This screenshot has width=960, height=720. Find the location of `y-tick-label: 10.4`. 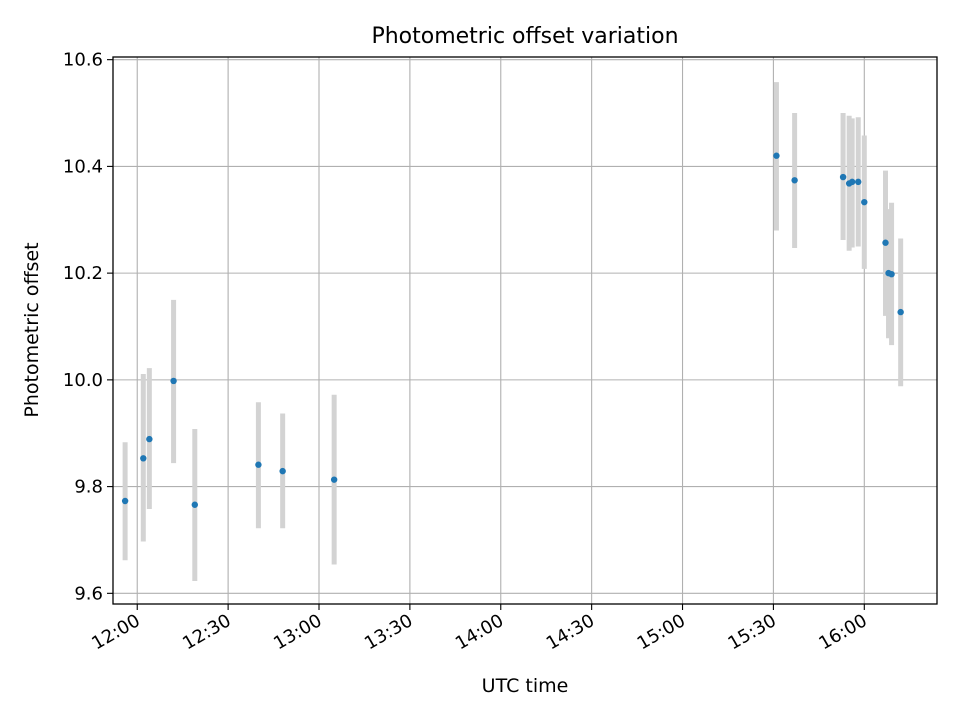

y-tick-label: 10.4 is located at coordinates (83, 166).